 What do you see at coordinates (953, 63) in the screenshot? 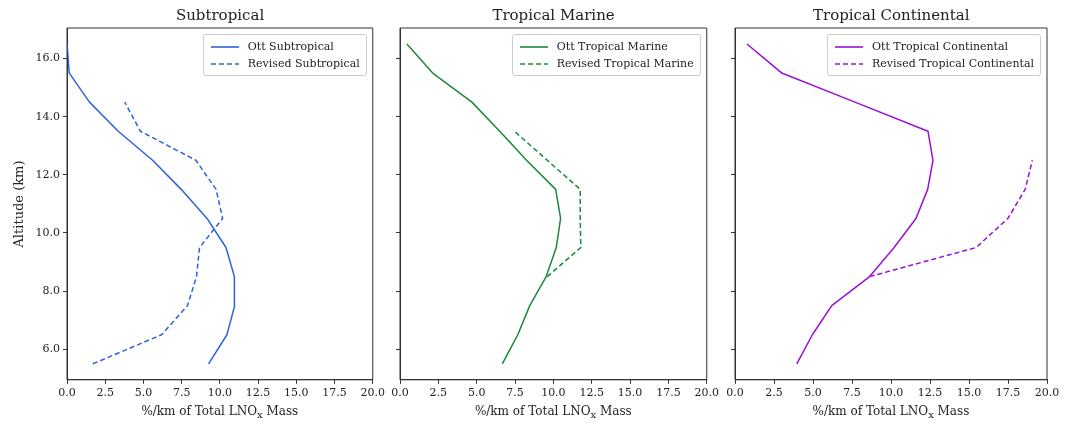
I see `legend-label: Revised Tropical Continental` at bounding box center [953, 63].